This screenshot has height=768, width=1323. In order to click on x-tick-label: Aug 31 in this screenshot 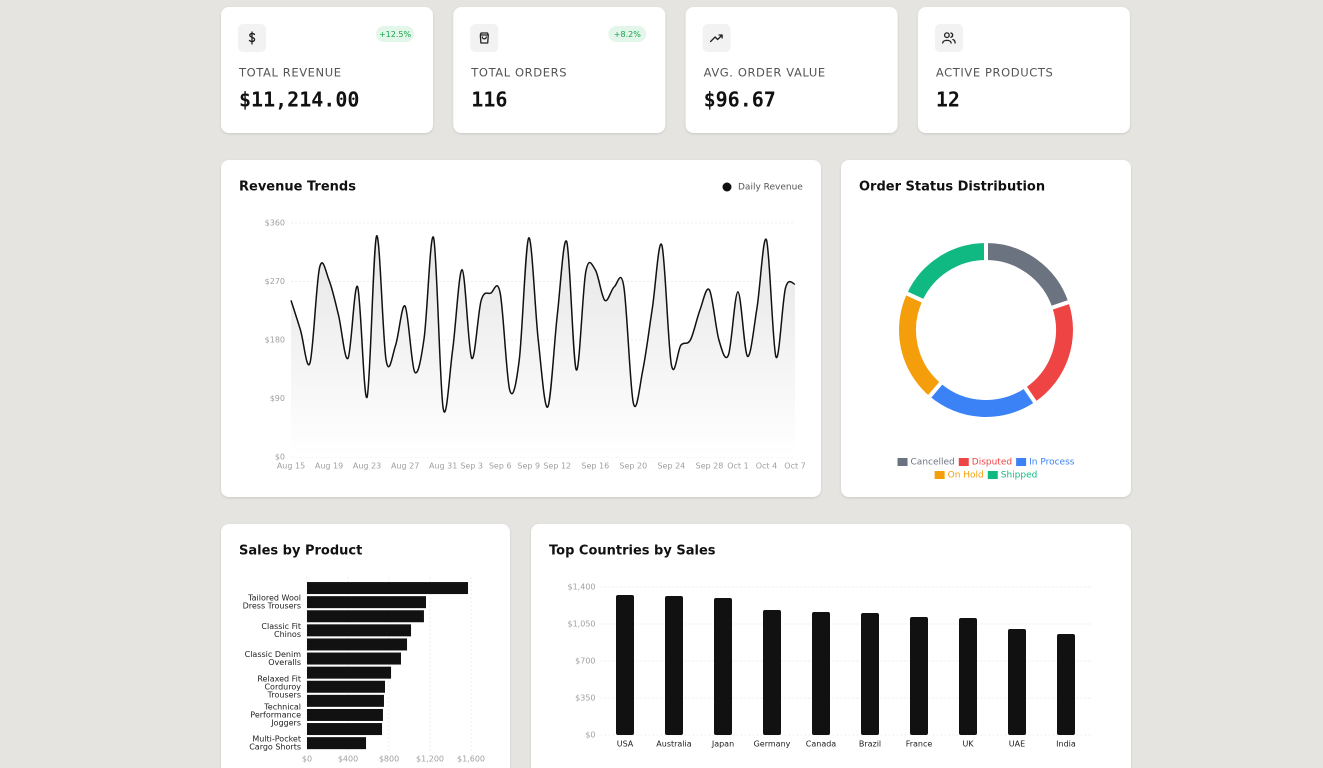, I will do `click(443, 466)`.